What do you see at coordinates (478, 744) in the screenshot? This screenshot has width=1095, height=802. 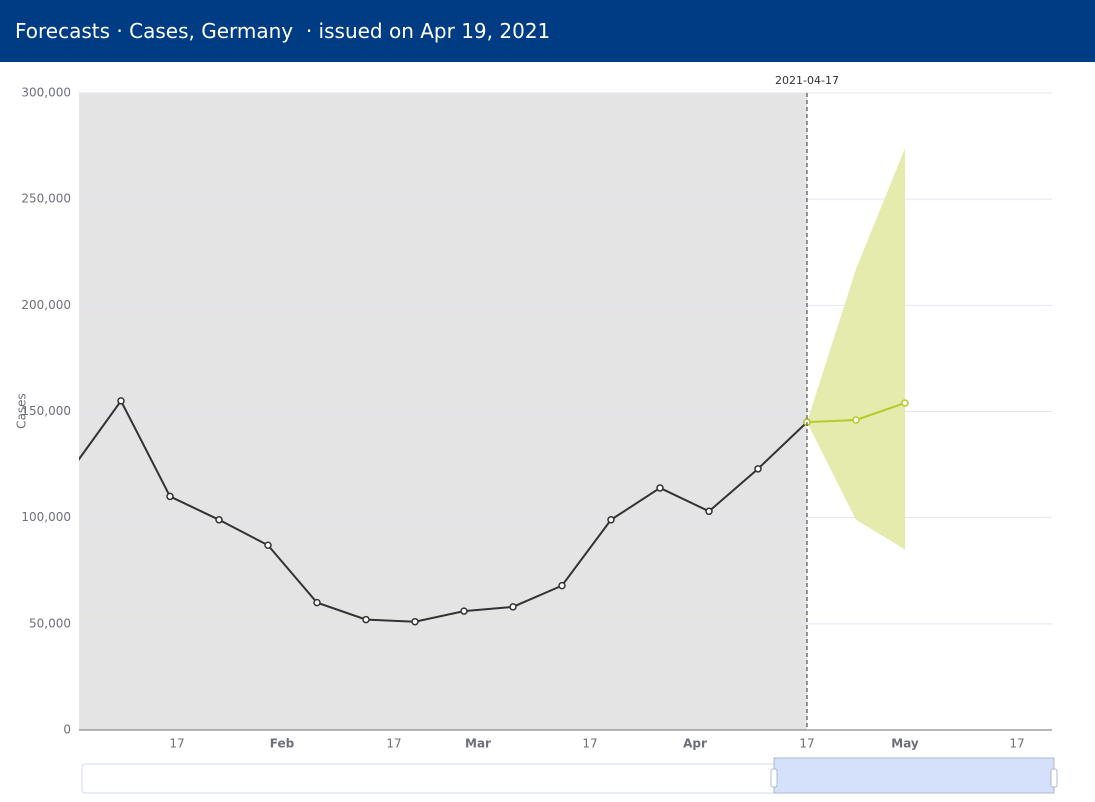 I see `x-tick-label: Mar` at bounding box center [478, 744].